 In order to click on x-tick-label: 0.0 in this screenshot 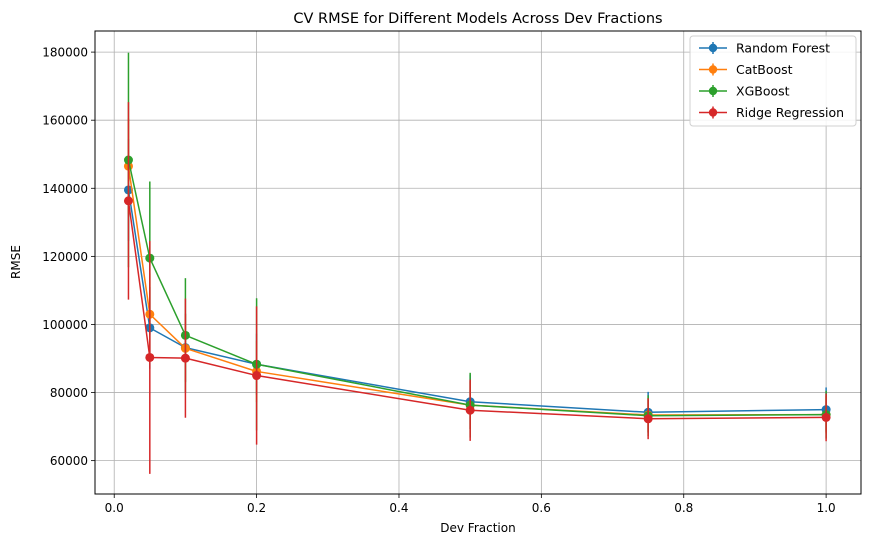, I will do `click(114, 508)`.